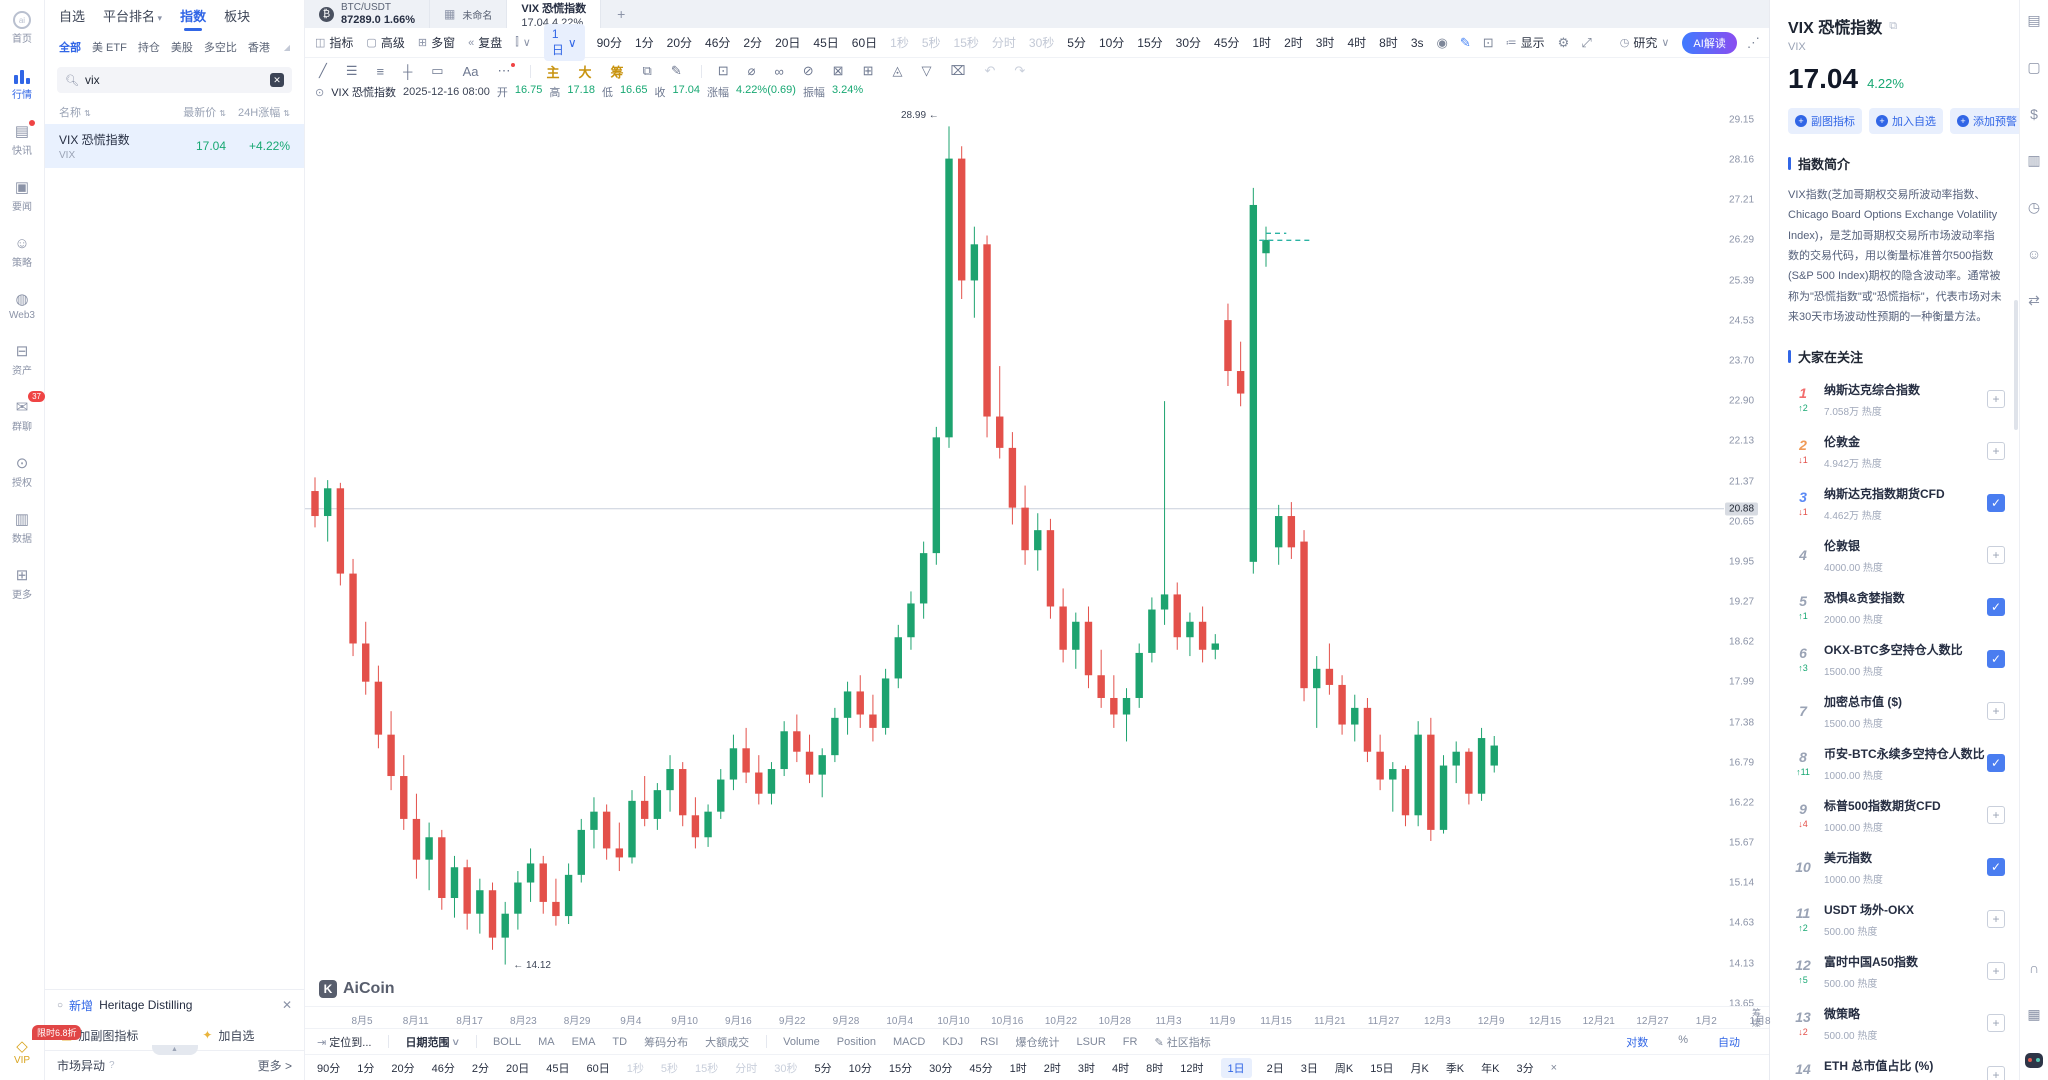 This screenshot has height=1080, width=2048. I want to click on tab-指数: 指数, so click(193, 17).